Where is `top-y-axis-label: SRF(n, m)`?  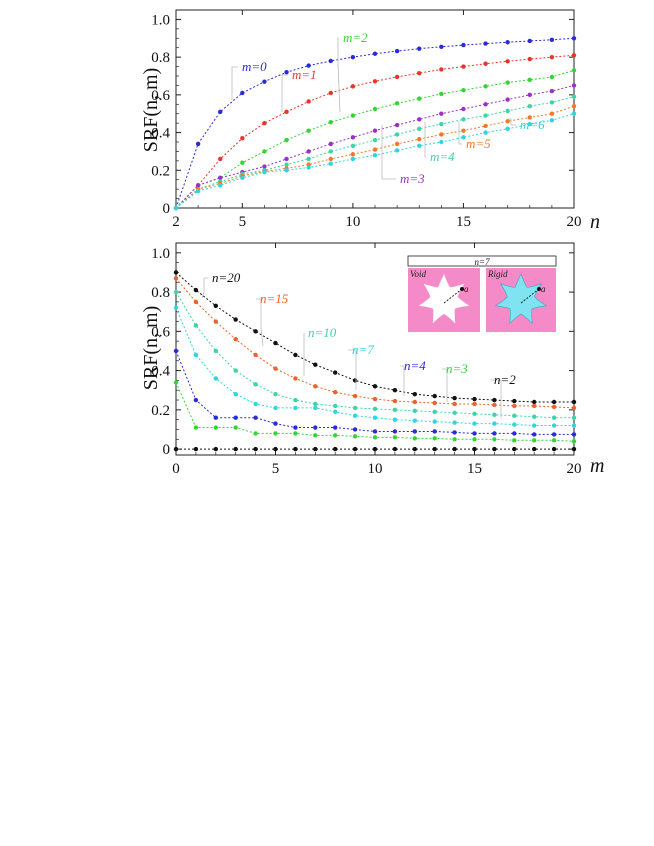 top-y-axis-label: SRF(n, m) is located at coordinates (151, 110).